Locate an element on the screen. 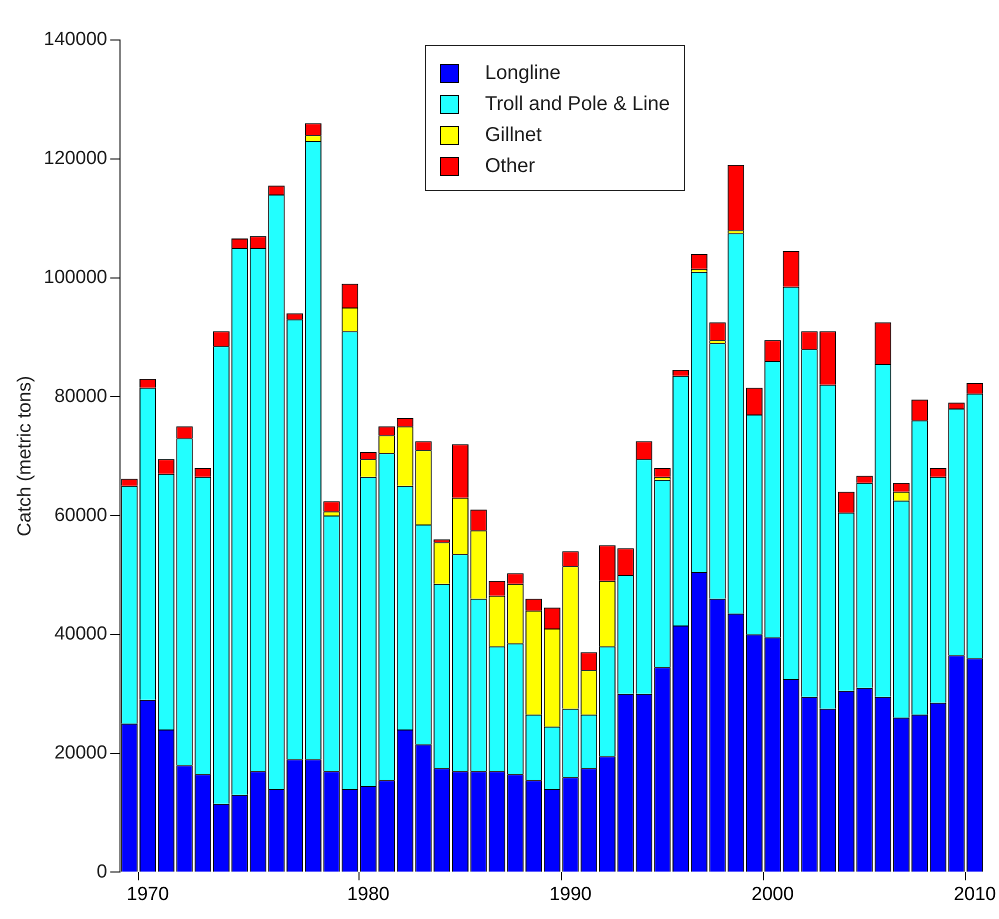 The height and width of the screenshot is (919, 999). y-tick-label: 0 is located at coordinates (102, 871).